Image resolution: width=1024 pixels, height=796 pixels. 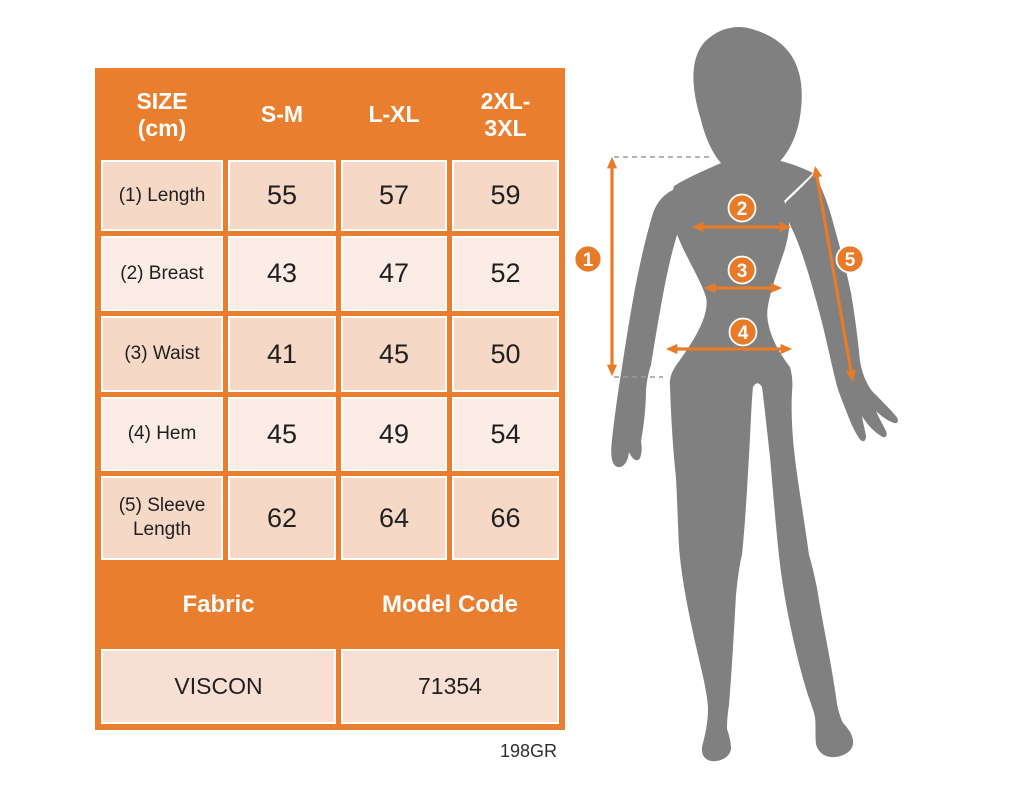 I want to click on row-label-breast: (2) Breast, so click(x=162, y=273).